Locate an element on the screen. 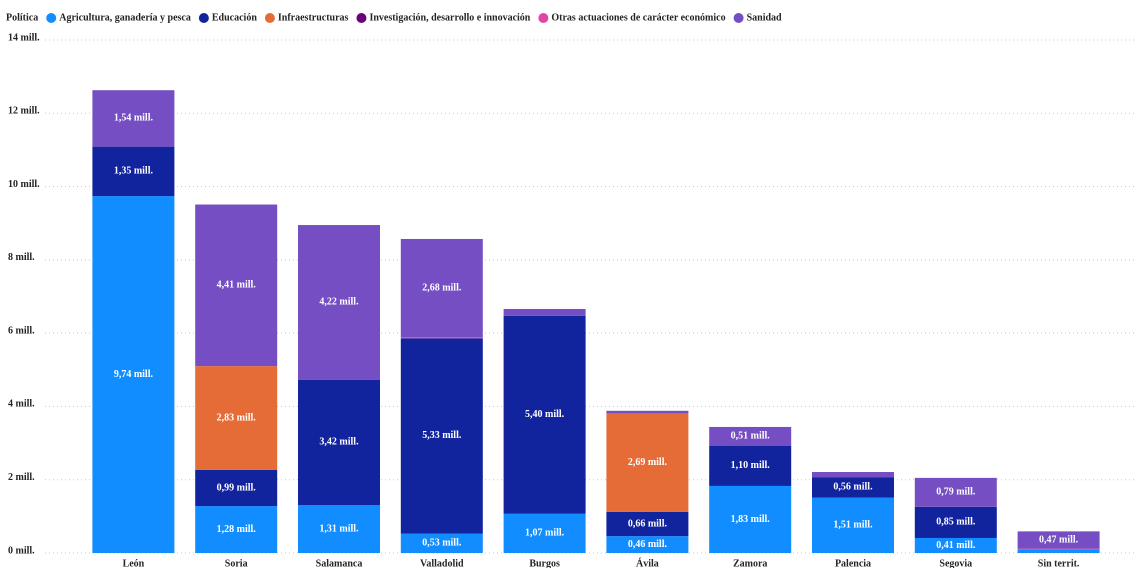 This screenshot has height=568, width=1142. data-label: 2,69 mill. is located at coordinates (648, 462).